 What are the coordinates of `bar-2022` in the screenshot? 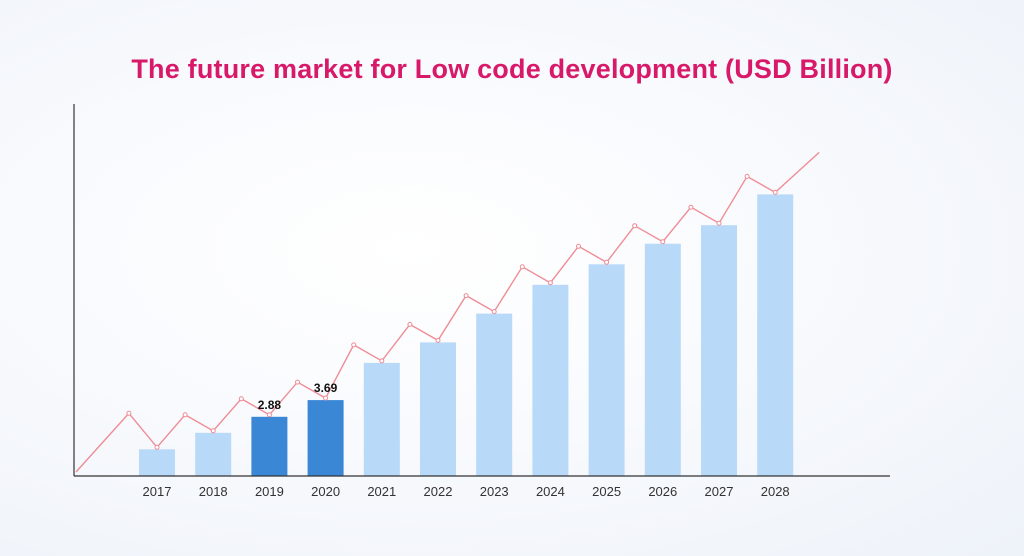 It's located at (438, 409).